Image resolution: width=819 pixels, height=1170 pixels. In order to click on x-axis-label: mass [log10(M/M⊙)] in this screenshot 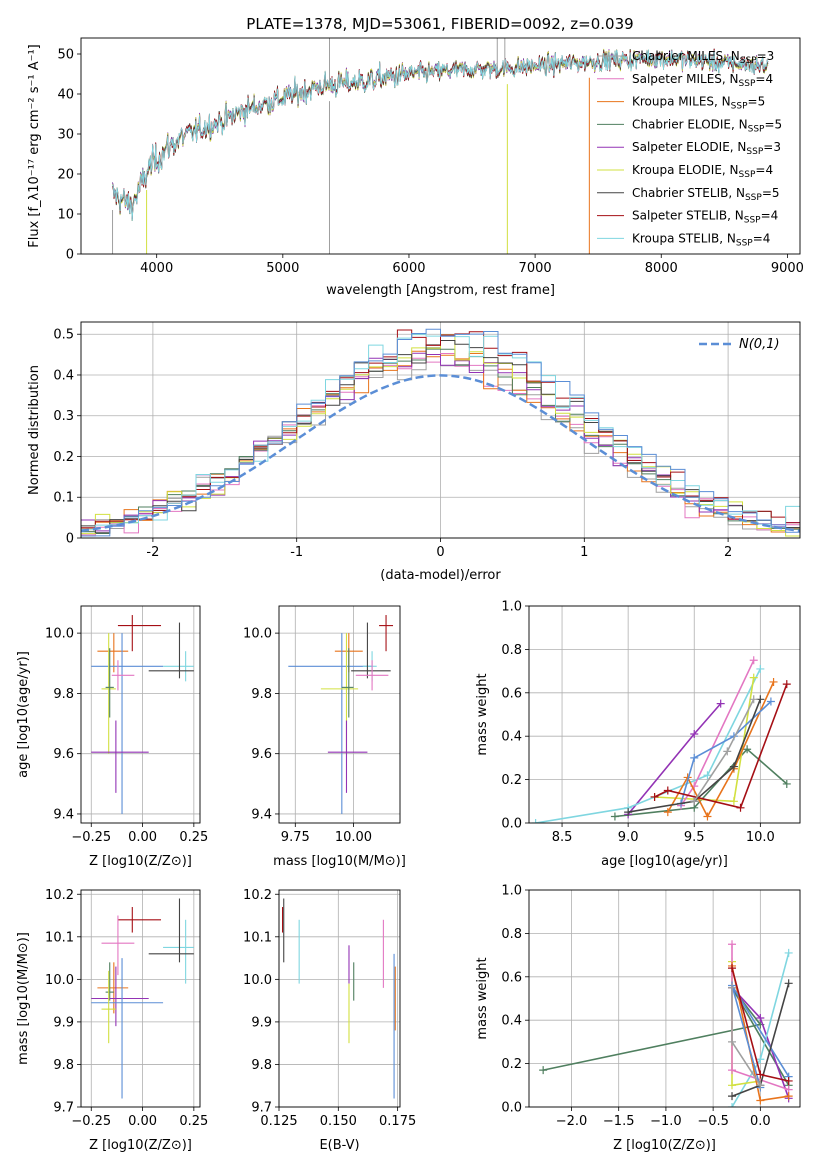, I will do `click(339, 861)`.